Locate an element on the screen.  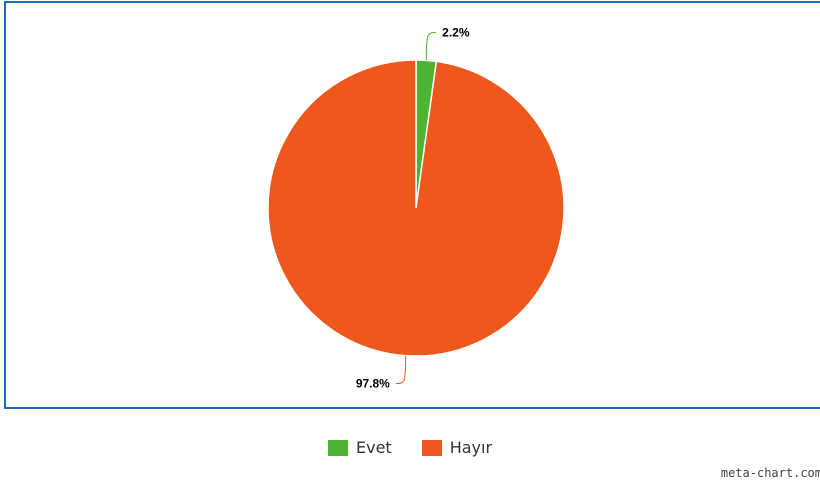
connector-evet is located at coordinates (431, 46).